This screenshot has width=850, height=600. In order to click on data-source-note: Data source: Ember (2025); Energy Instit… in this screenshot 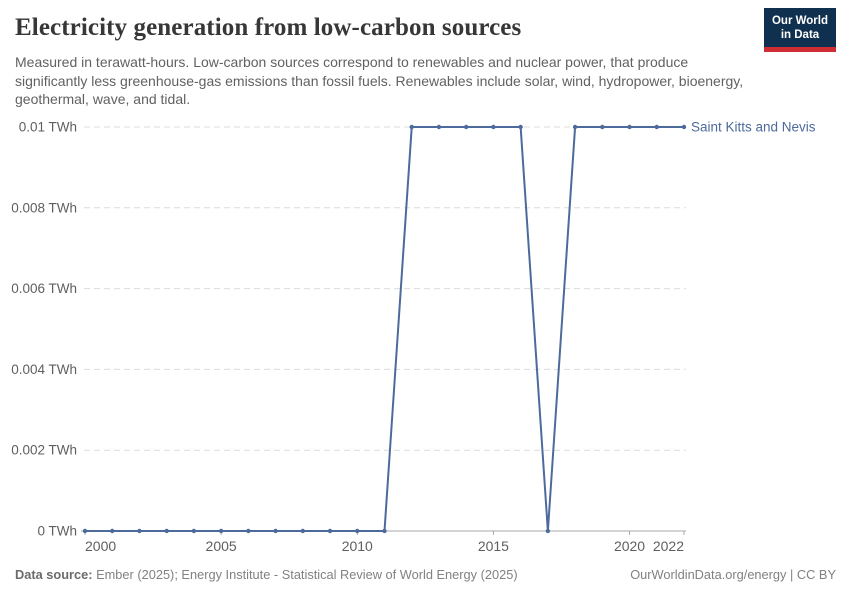, I will do `click(266, 574)`.